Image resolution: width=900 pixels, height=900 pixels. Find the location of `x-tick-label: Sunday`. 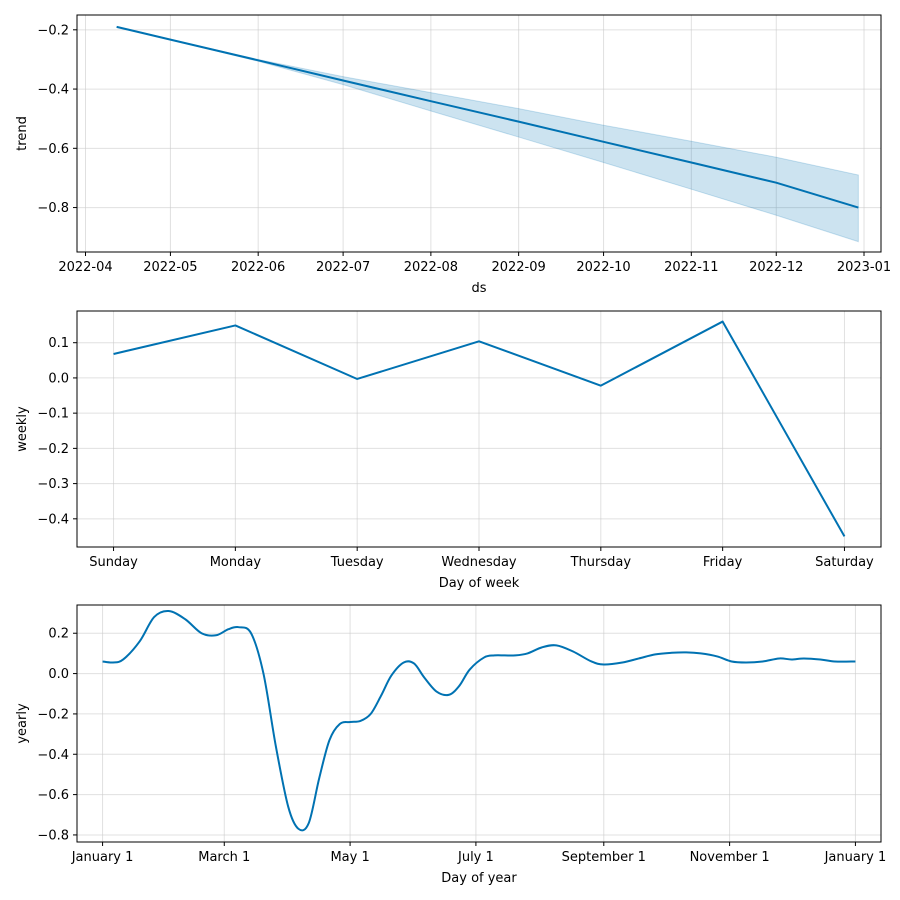

x-tick-label: Sunday is located at coordinates (113, 562).